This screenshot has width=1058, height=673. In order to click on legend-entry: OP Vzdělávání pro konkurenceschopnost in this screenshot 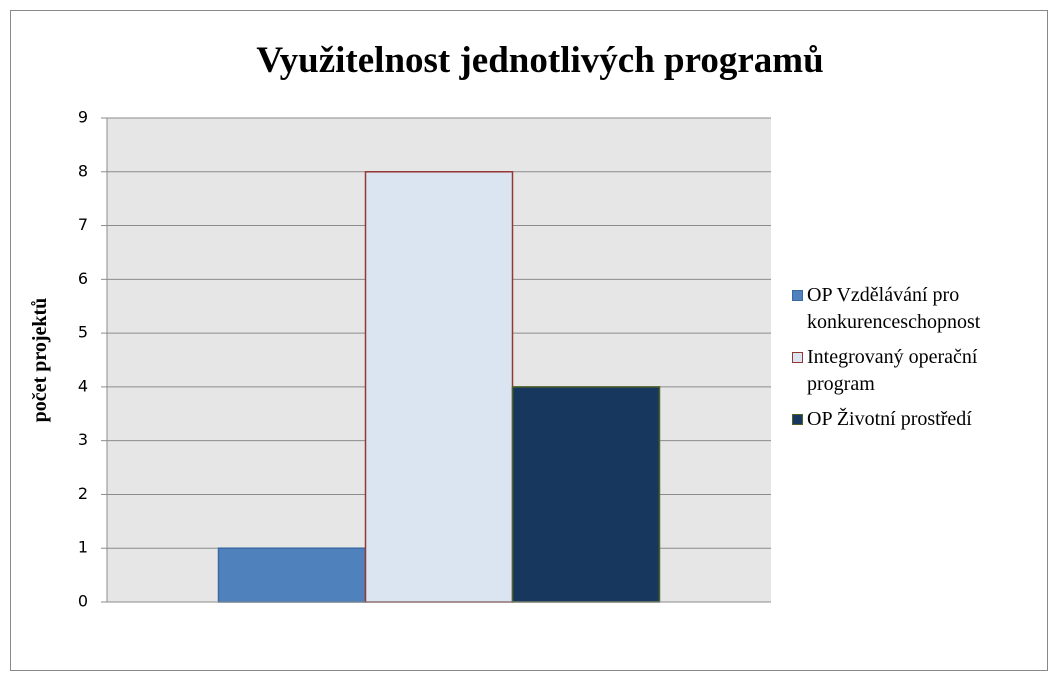, I will do `click(908, 309)`.